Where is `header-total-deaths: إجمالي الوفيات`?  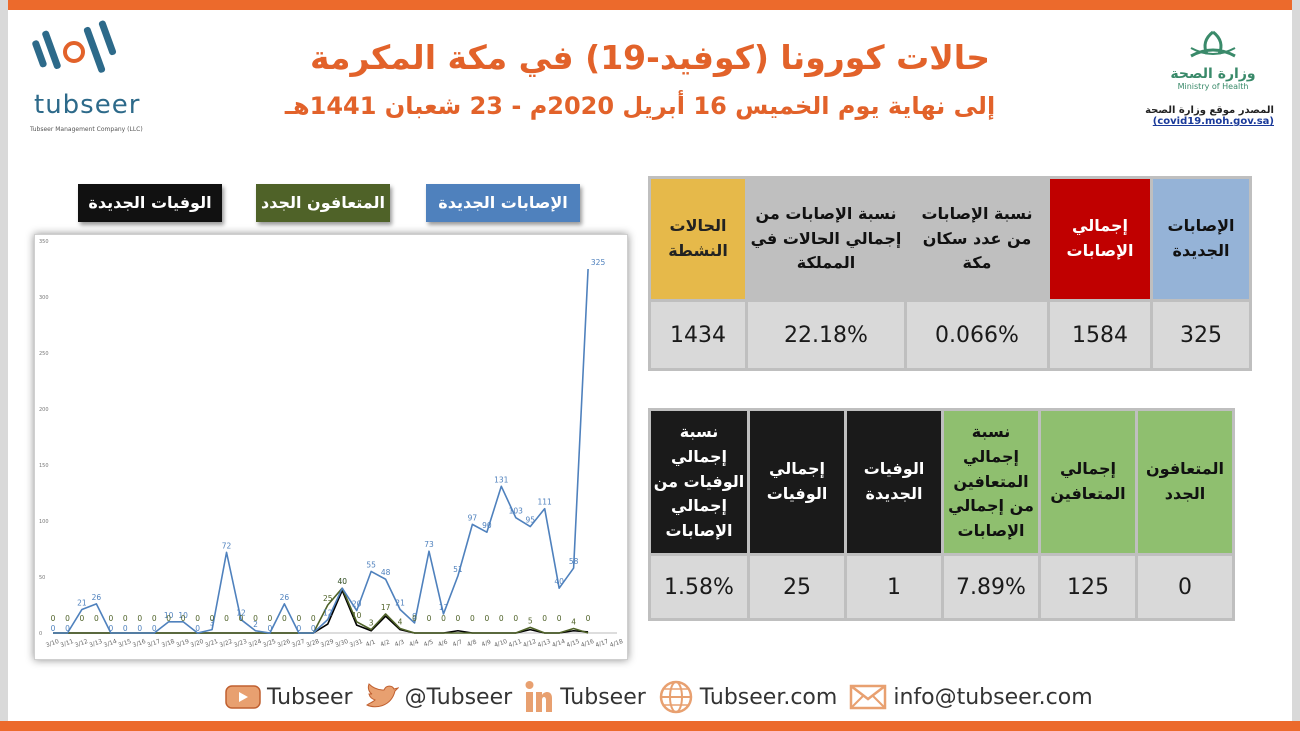 header-total-deaths: إجمالي الوفيات is located at coordinates (797, 482).